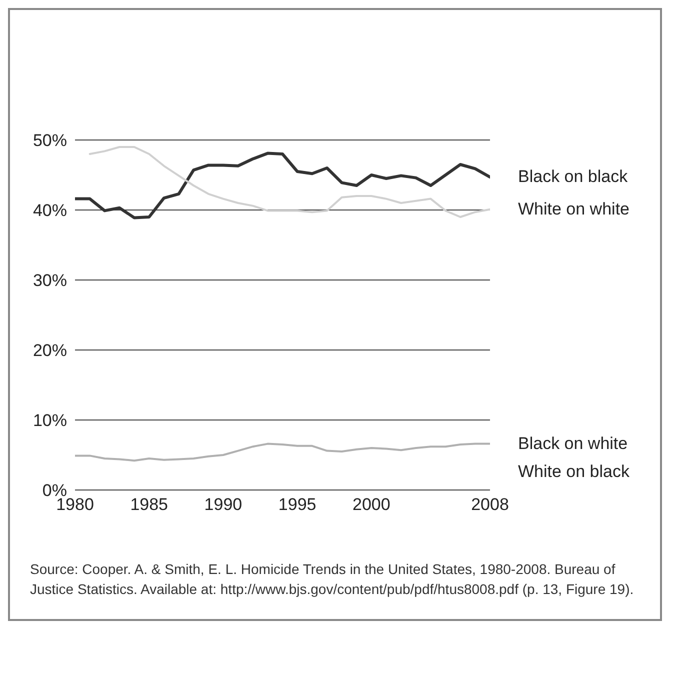  Describe the element at coordinates (75, 504) in the screenshot. I see `x-tick-label: 1980` at that location.